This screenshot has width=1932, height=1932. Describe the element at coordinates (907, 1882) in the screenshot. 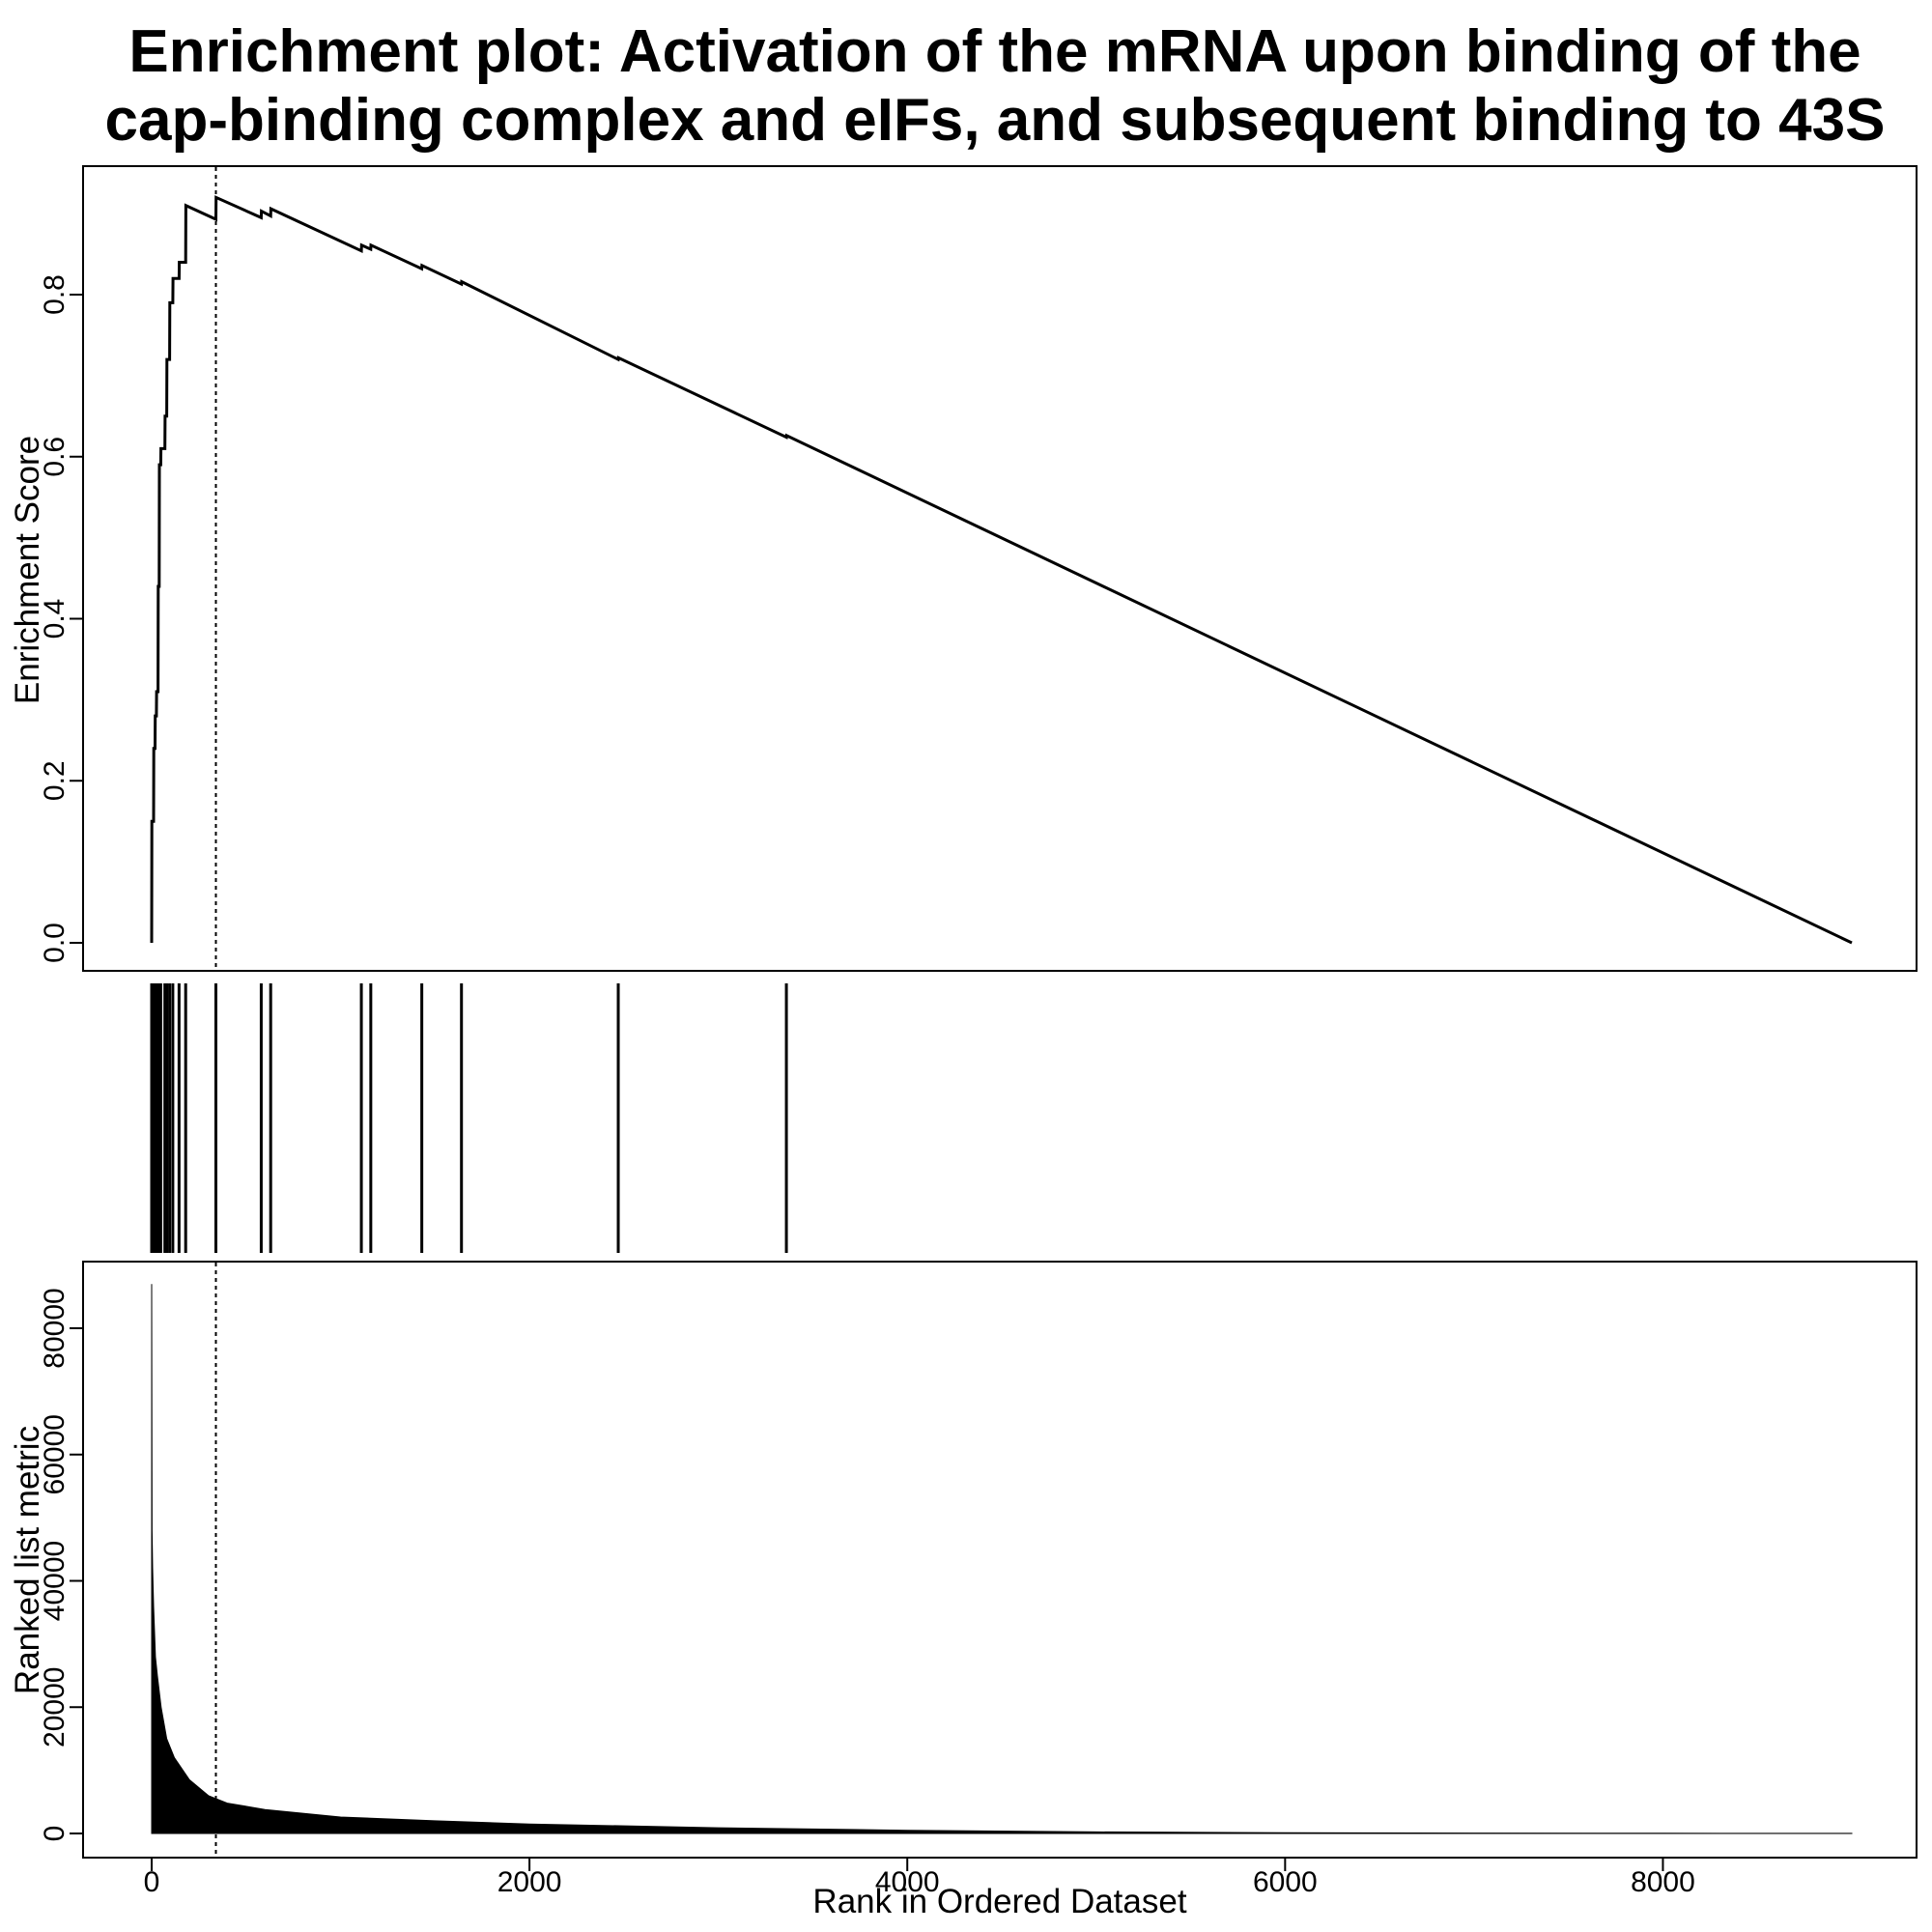

I see `rank-x-tick-label: 4000` at that location.